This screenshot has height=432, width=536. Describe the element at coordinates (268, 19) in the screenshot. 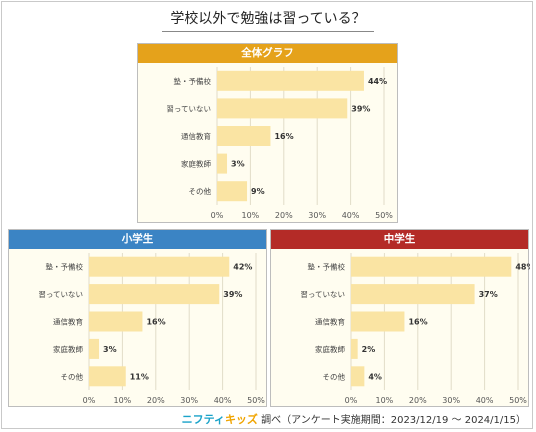

I see `page-title: 学校以外で勉強は習っている？` at that location.